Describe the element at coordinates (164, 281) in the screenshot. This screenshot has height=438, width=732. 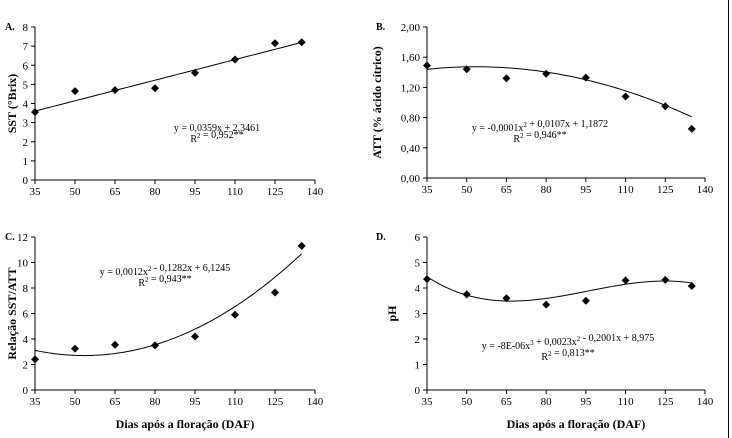
I see `r-squared: R2 = 0,943**` at that location.